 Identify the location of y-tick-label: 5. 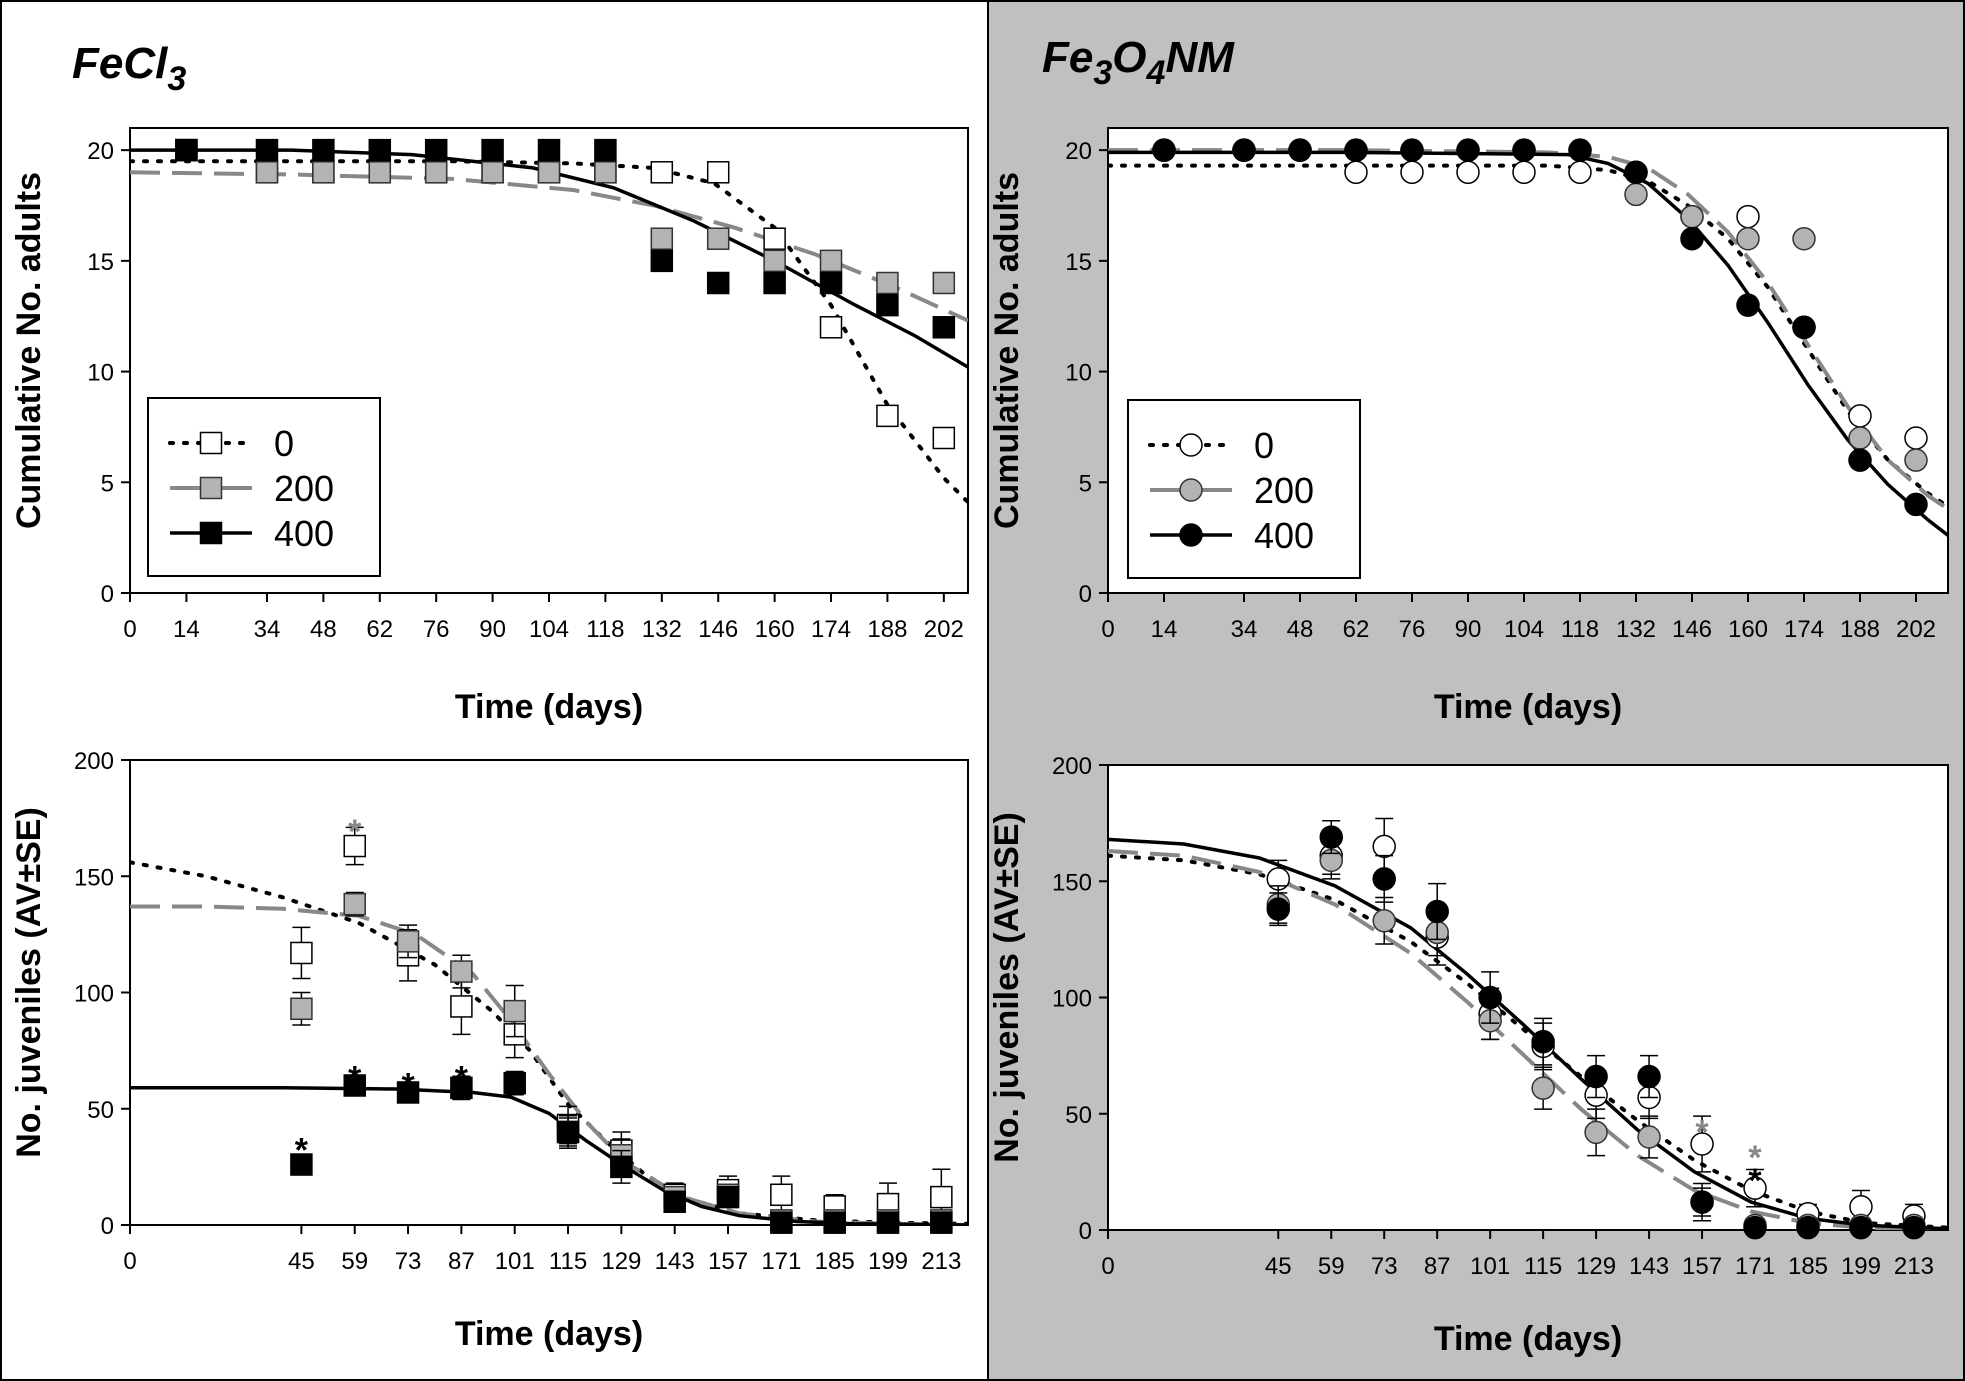
(107, 483).